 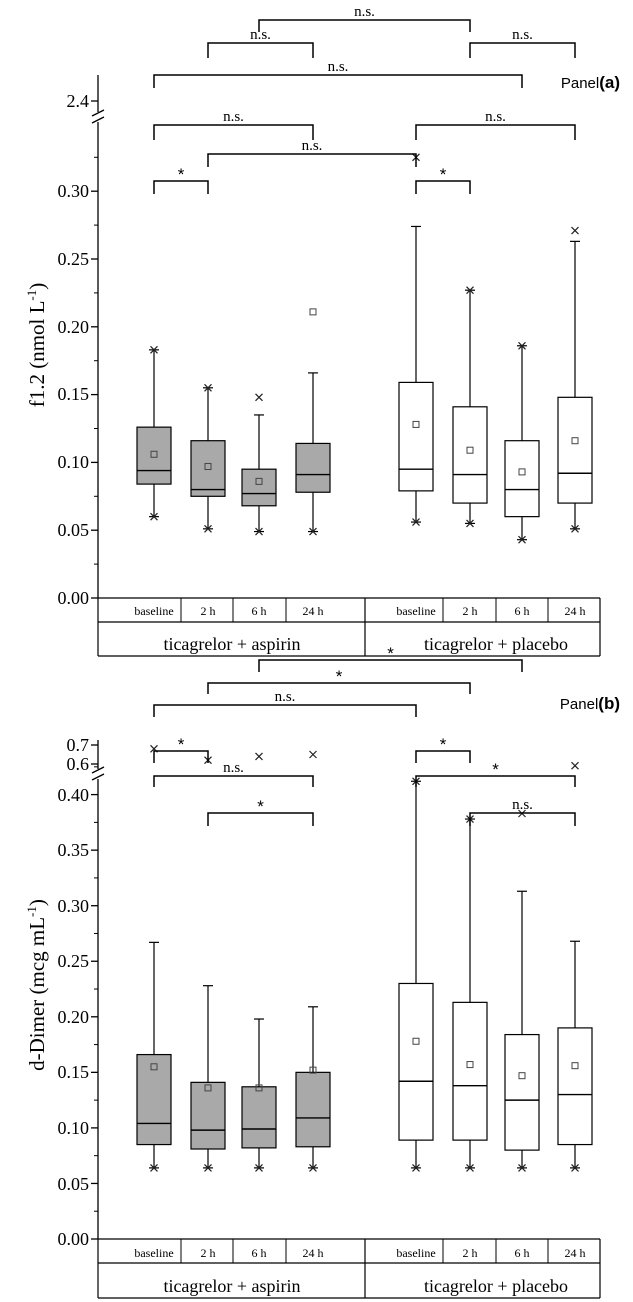 I want to click on axis-break-mark, so click(x=98, y=116).